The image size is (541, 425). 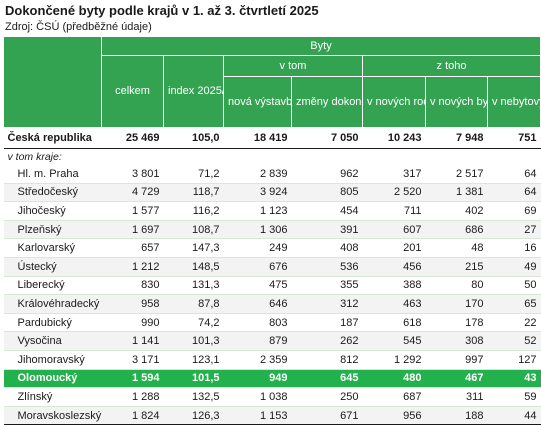 What do you see at coordinates (257, 415) in the screenshot?
I see `cell-nova: 1 153` at bounding box center [257, 415].